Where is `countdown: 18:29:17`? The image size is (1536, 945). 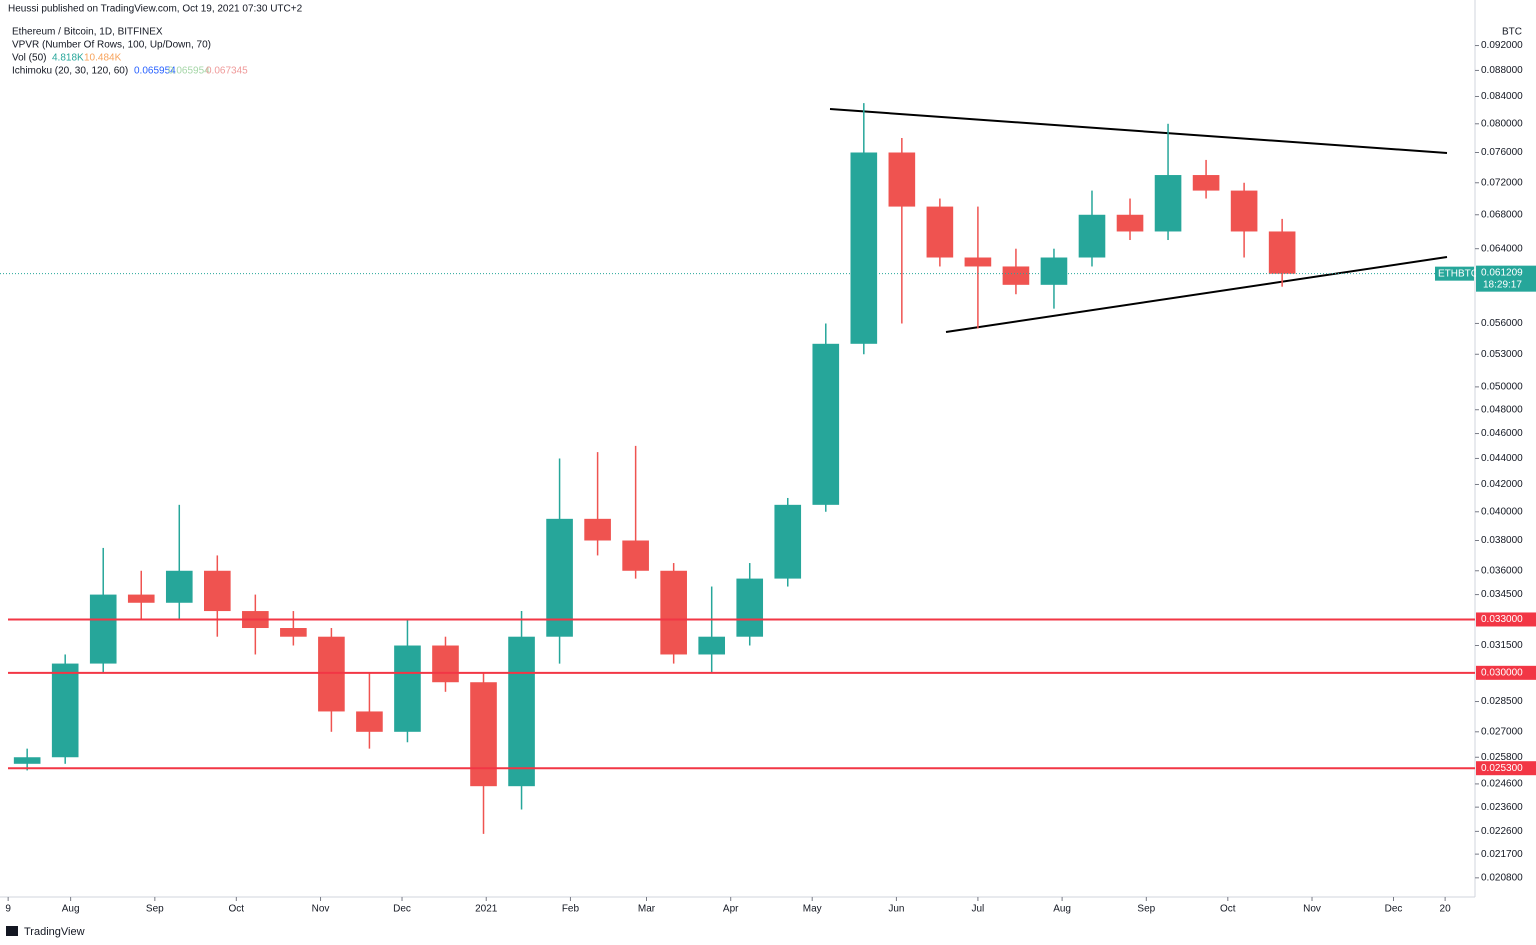 countdown: 18:29:17 is located at coordinates (1502, 284).